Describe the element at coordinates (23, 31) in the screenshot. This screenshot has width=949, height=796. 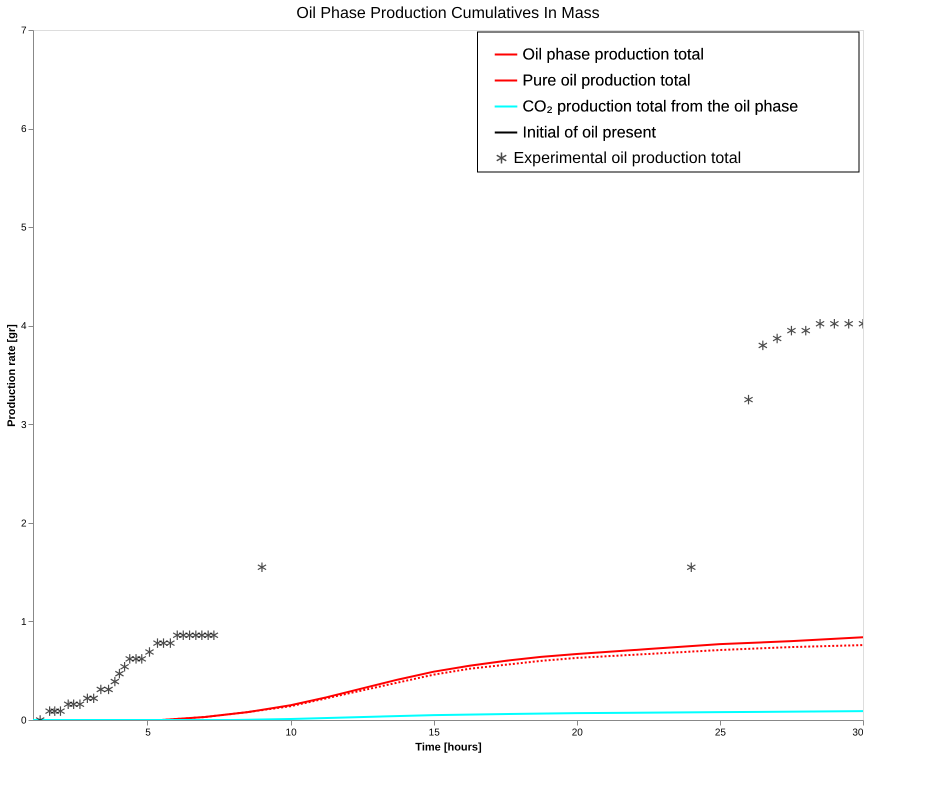
I see `y-tick-label: 7` at that location.